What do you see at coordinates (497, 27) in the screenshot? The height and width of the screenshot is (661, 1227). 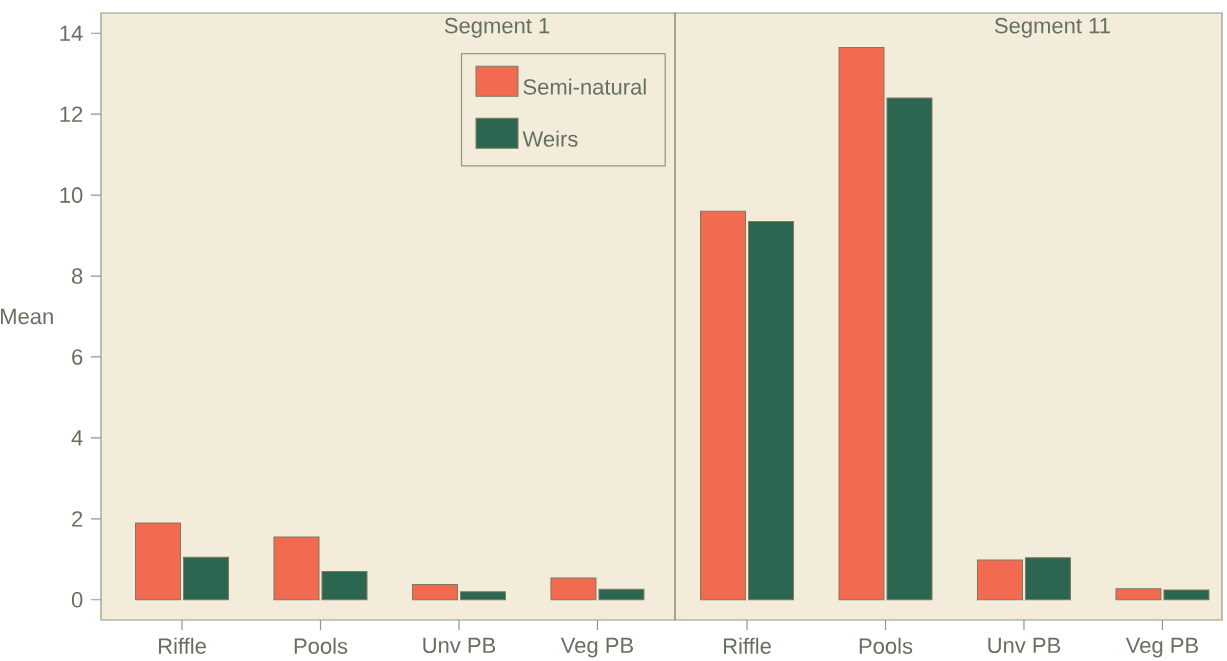 I see `chart-title: Segment 1` at bounding box center [497, 27].